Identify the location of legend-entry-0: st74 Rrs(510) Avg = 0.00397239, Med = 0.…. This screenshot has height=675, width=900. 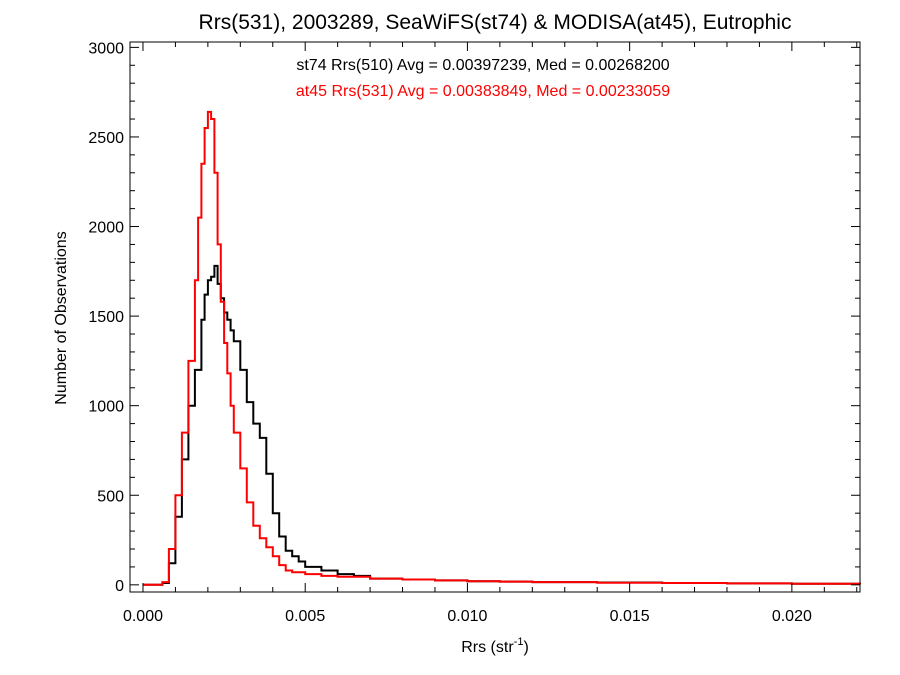
(482, 65).